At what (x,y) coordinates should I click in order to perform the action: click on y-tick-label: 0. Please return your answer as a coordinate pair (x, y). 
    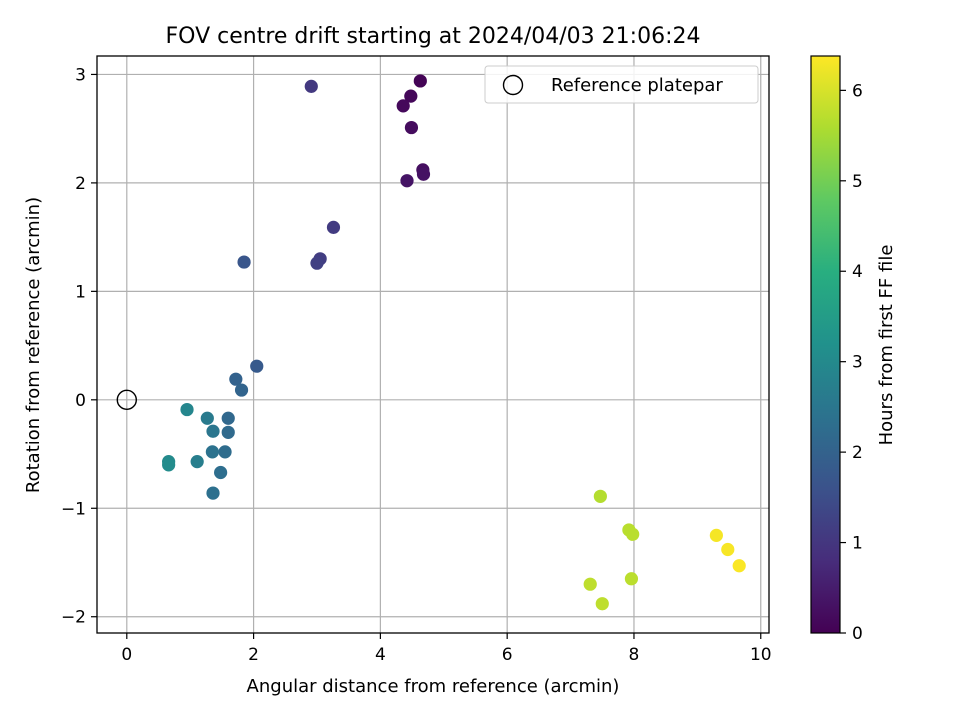
    Looking at the image, I should click on (80, 401).